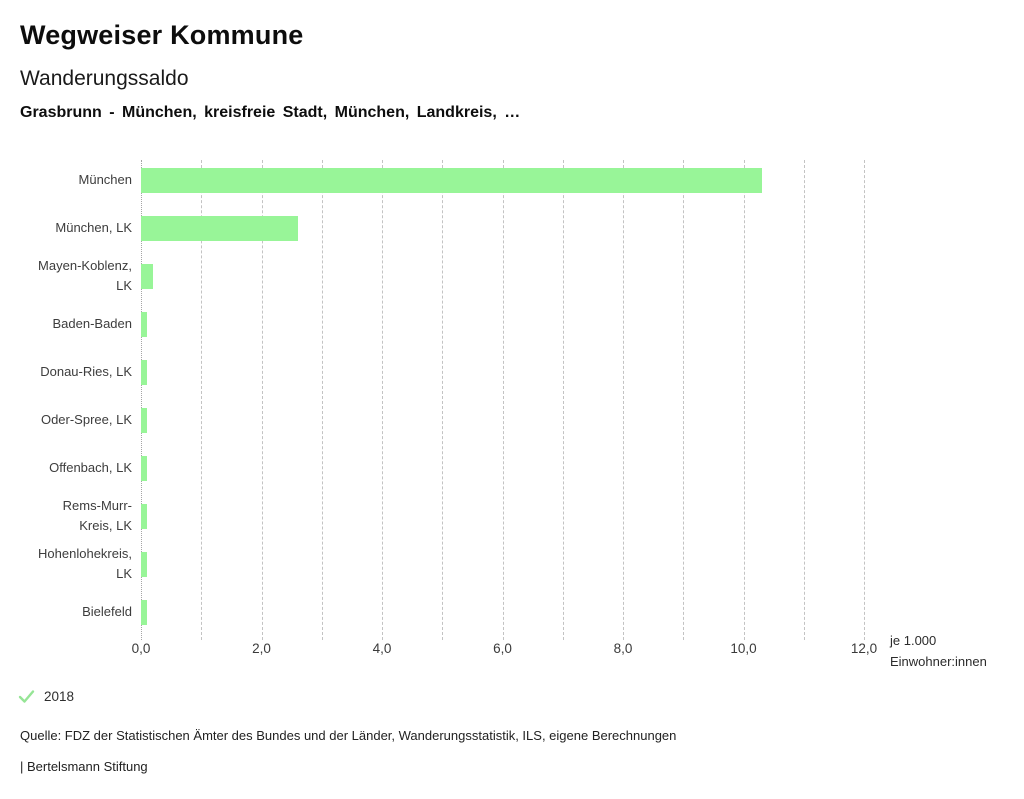 The height and width of the screenshot is (799, 1024). Describe the element at coordinates (913, 640) in the screenshot. I see `axis-unit-line-1: je 1.000` at that location.